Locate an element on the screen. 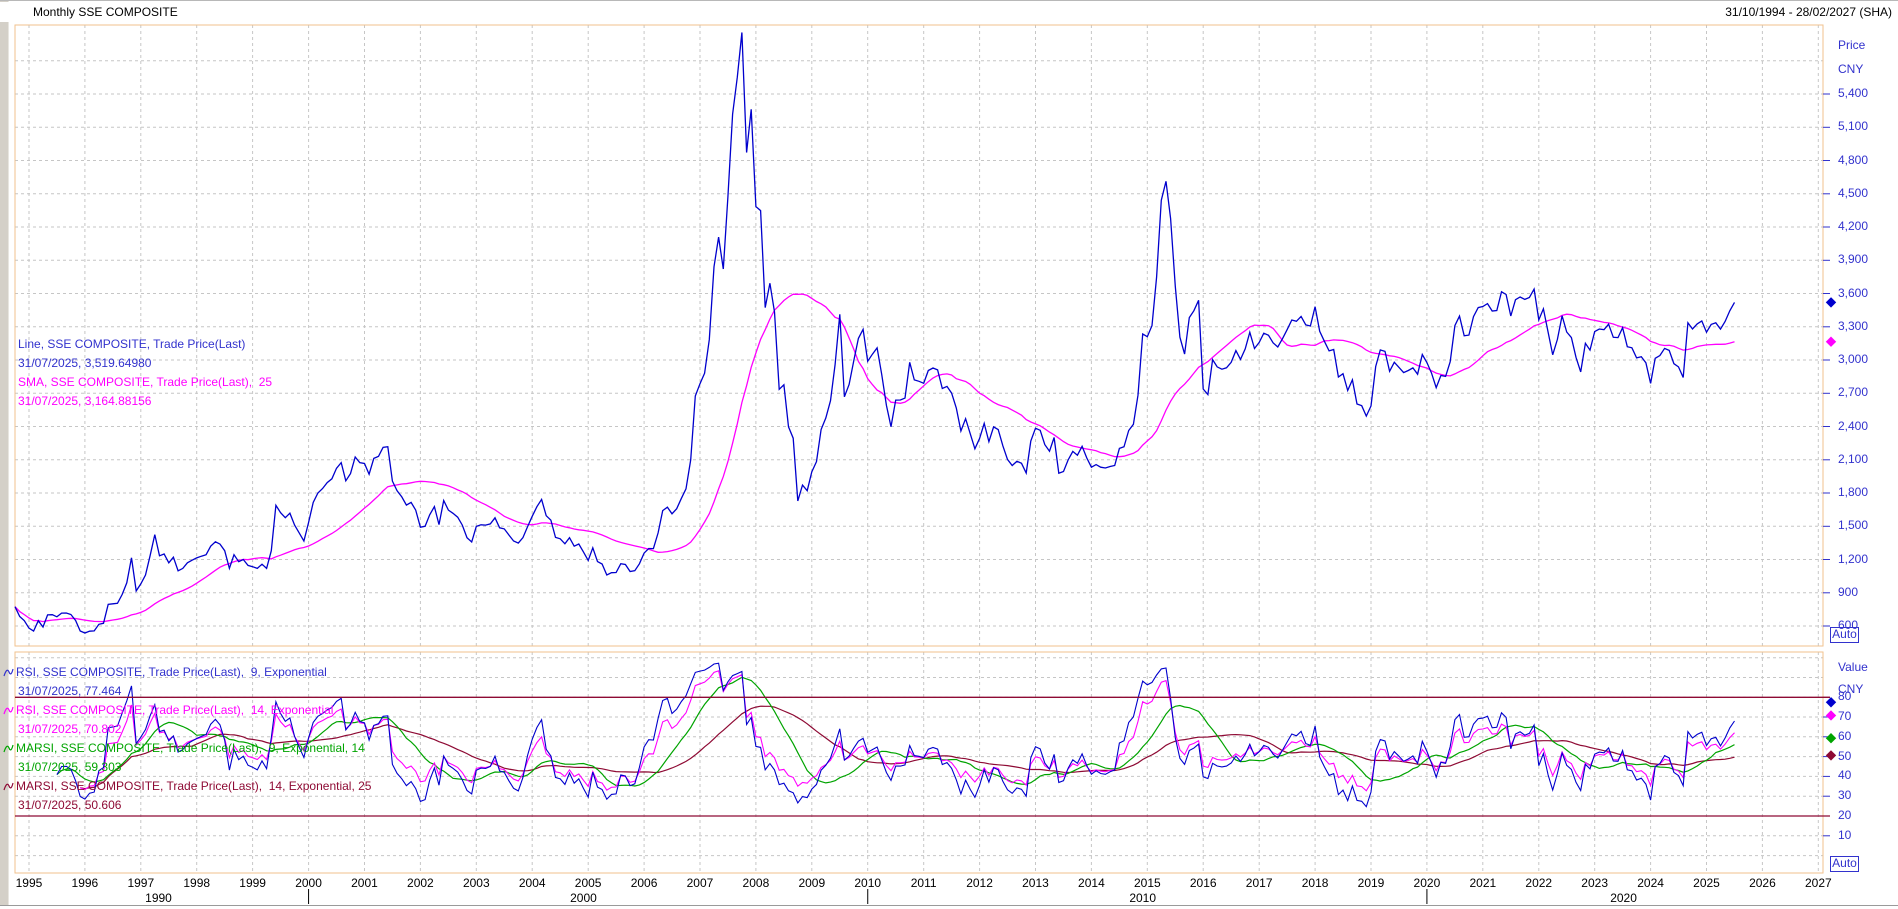 This screenshot has height=909, width=1898. year-label: 1998 is located at coordinates (197, 883).